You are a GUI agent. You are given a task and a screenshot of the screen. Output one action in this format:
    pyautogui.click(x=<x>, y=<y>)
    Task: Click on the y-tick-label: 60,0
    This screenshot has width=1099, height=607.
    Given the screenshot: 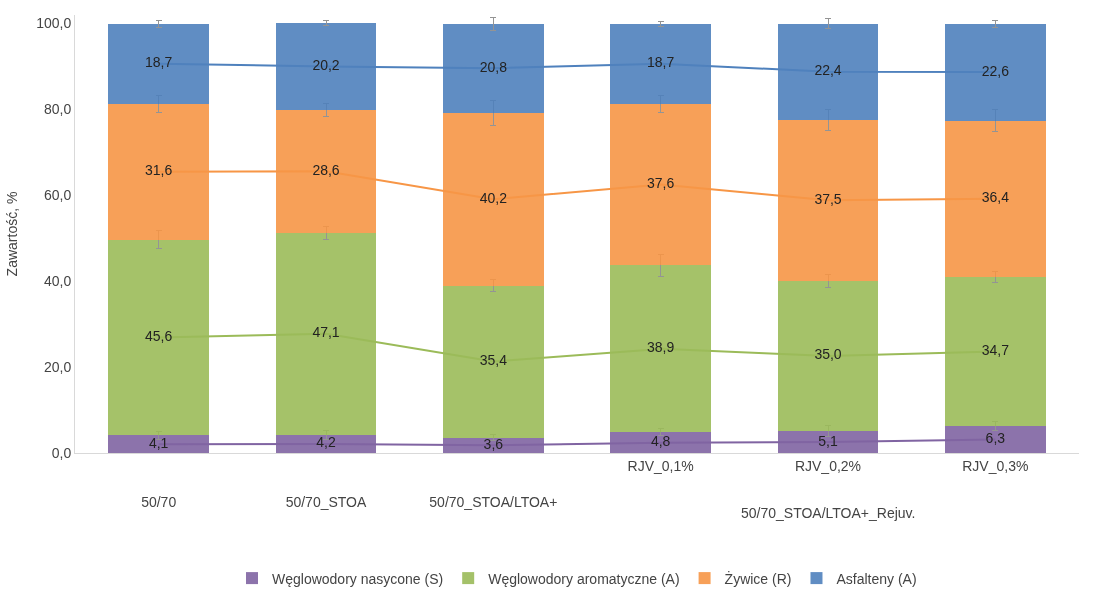 What is the action you would take?
    pyautogui.click(x=57, y=195)
    